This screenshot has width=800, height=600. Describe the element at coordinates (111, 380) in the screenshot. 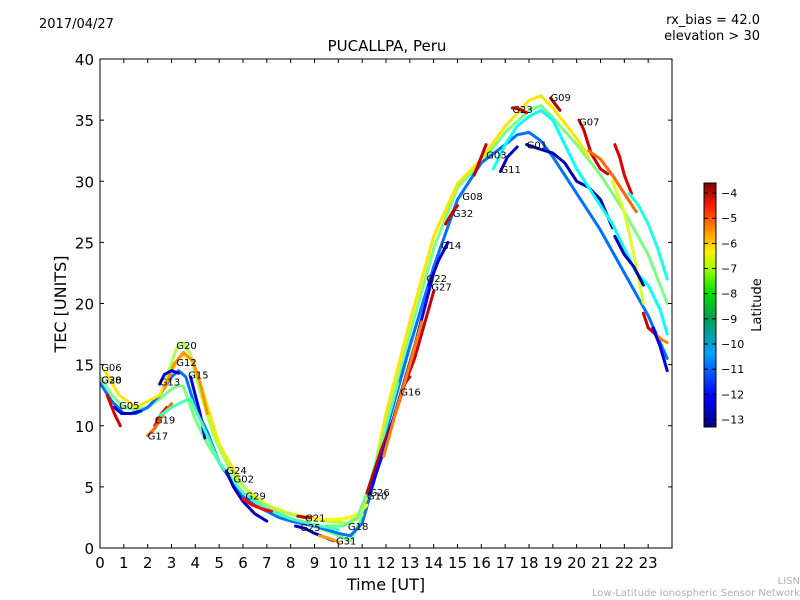

I see `sat-label-g28: G28` at that location.